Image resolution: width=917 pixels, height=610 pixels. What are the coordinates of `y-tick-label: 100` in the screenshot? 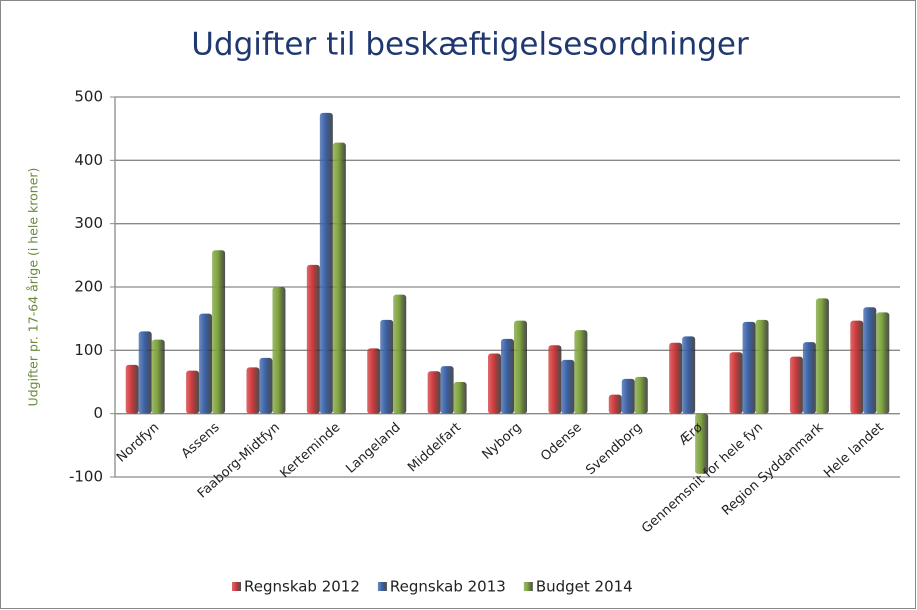 It's located at (88, 350).